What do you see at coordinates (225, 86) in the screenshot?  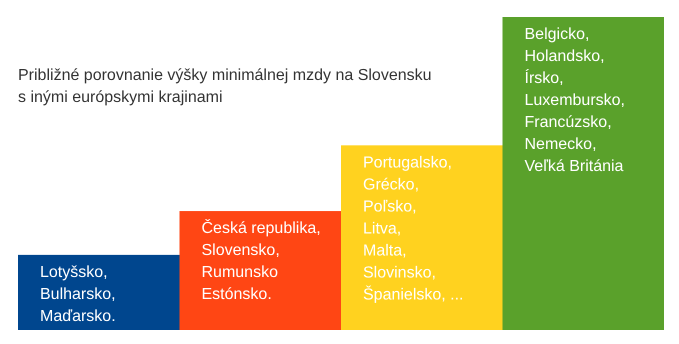 I see `text: Približné porovnanie výšky minimálnej mzdy na Slovensku s inými európskymi krajinami` at bounding box center [225, 86].